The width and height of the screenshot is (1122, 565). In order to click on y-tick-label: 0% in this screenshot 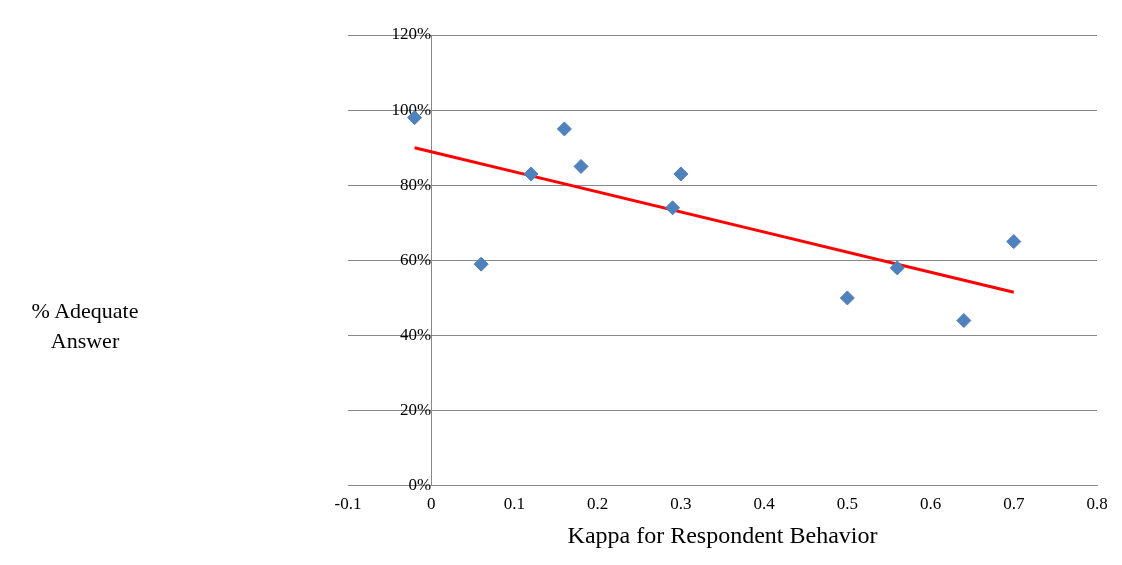, I will do `click(420, 485)`.